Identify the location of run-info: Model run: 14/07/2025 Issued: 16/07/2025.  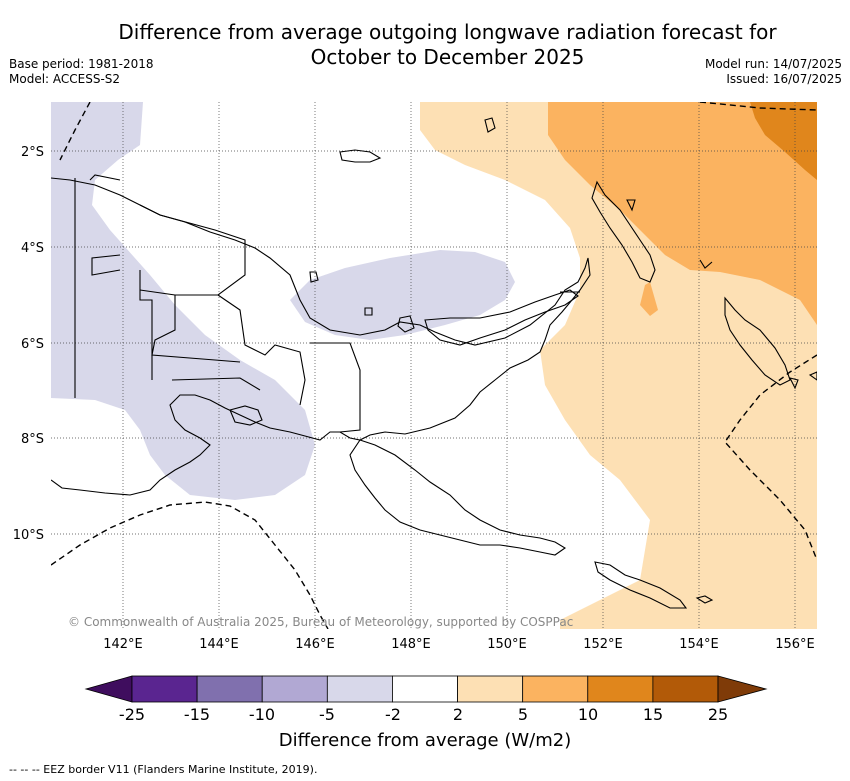
(773, 72).